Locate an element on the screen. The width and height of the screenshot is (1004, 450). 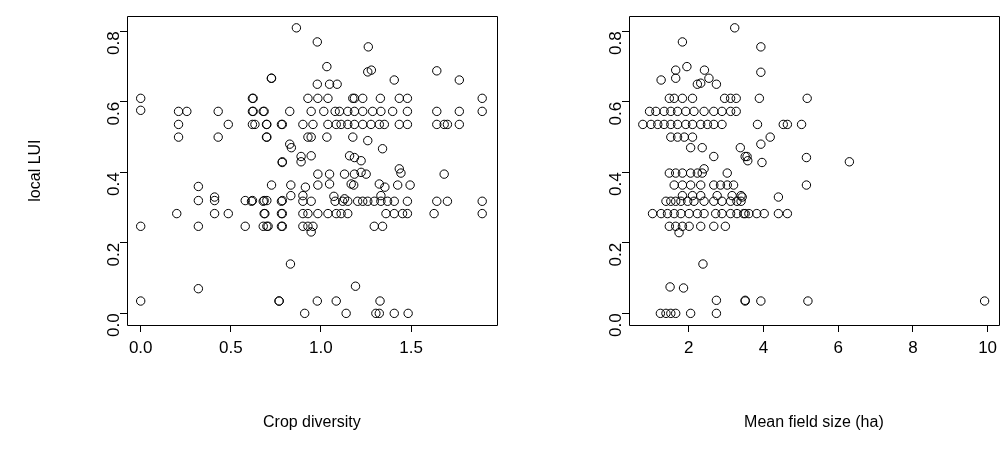
x-tick-label: 1.0 is located at coordinates (321, 347).